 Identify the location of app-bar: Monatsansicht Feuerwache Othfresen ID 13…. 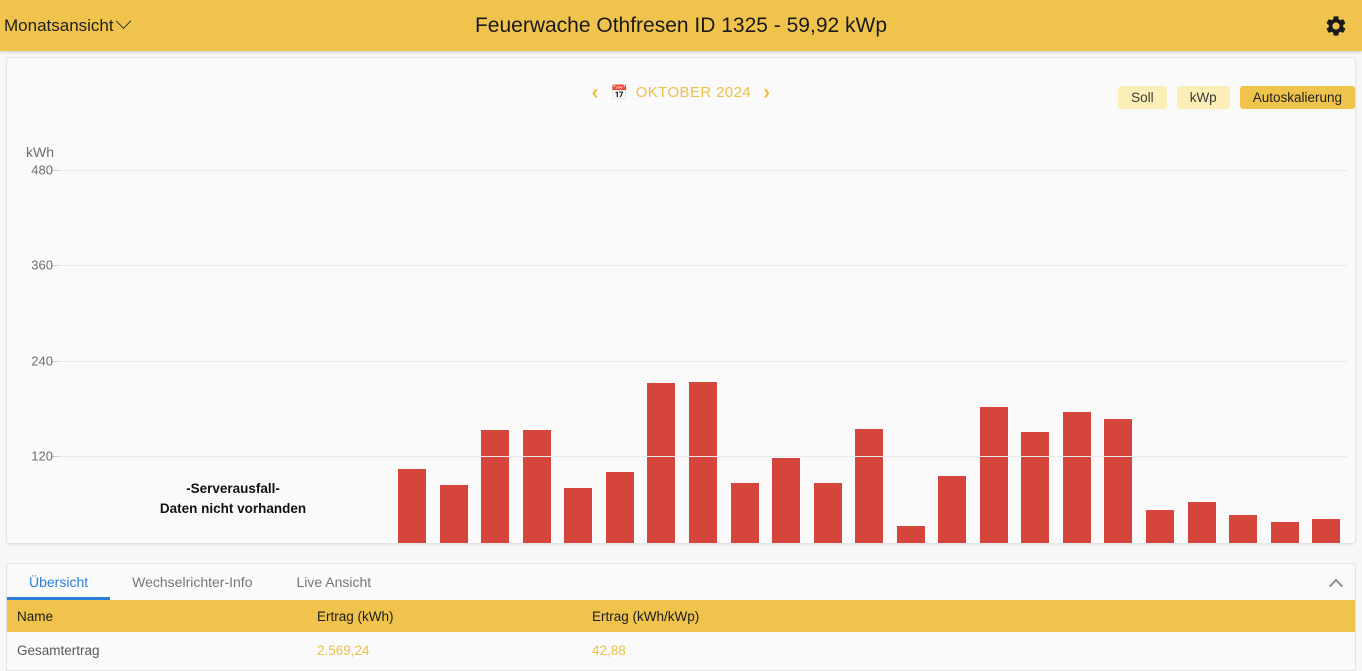
(681, 25).